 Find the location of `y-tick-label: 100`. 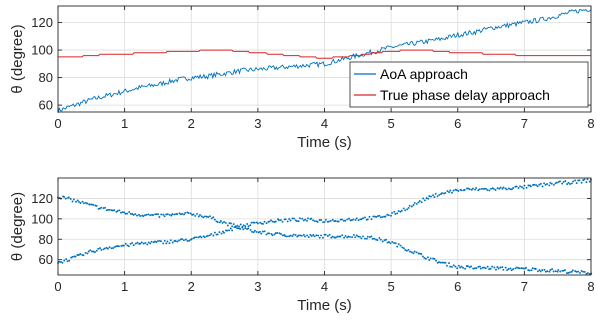

y-tick-label: 100 is located at coordinates (42, 218).